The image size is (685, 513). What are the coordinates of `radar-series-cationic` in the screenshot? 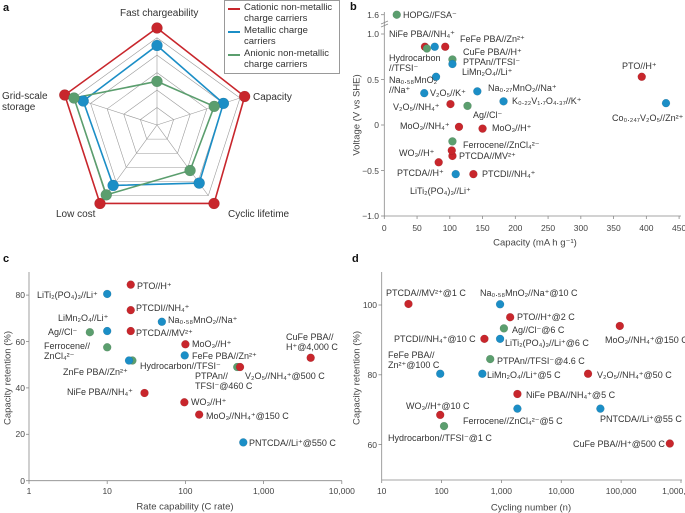 It's located at (154, 115).